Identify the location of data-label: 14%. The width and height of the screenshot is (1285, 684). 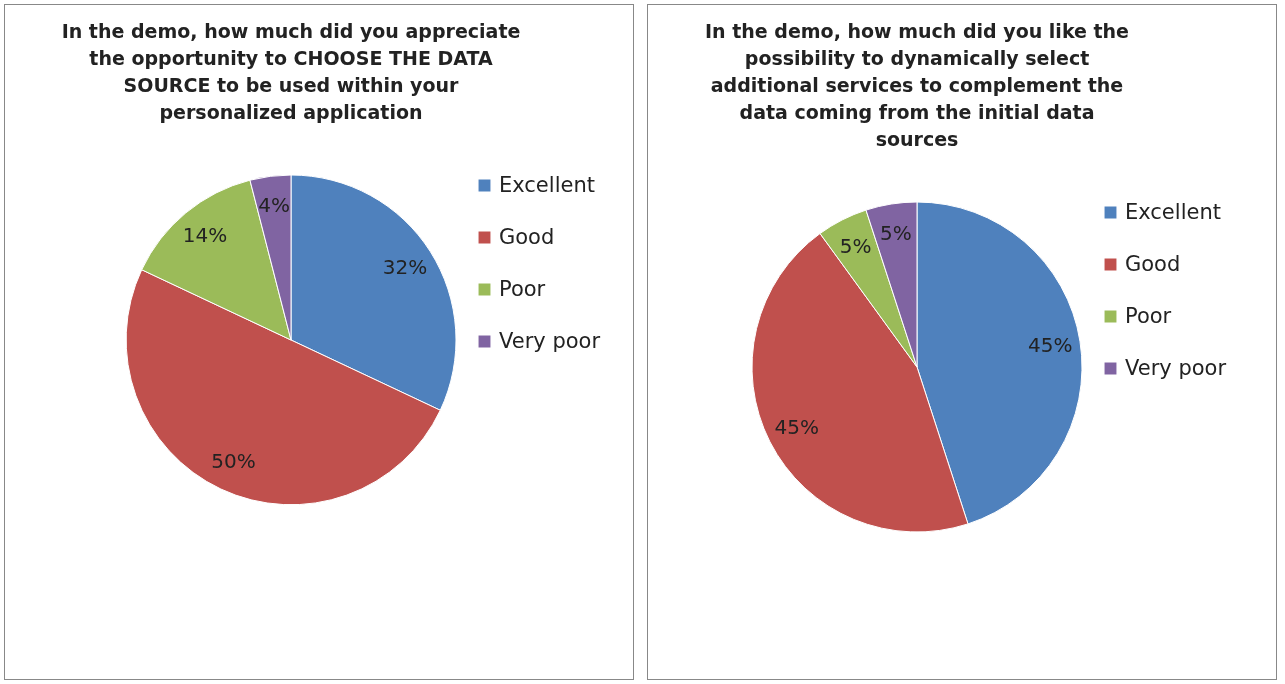
(205, 234).